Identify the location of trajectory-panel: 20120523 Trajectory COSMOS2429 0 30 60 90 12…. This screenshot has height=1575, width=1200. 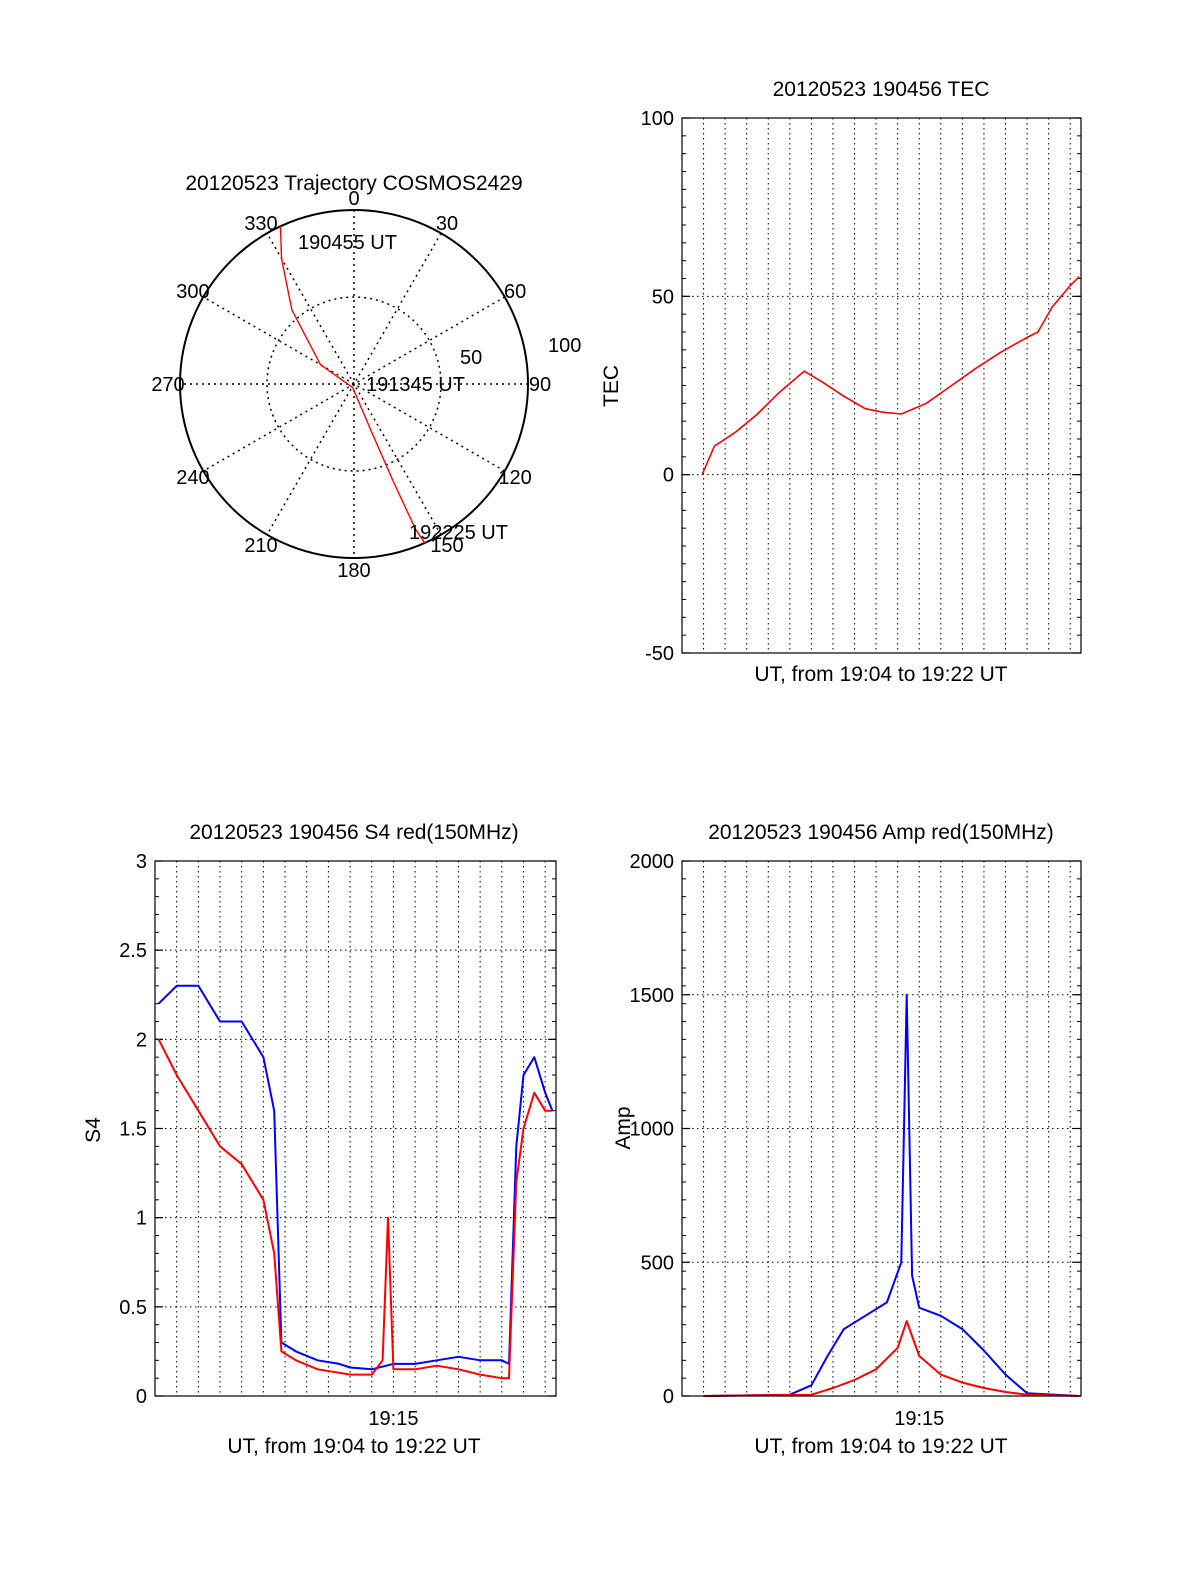
(366, 377).